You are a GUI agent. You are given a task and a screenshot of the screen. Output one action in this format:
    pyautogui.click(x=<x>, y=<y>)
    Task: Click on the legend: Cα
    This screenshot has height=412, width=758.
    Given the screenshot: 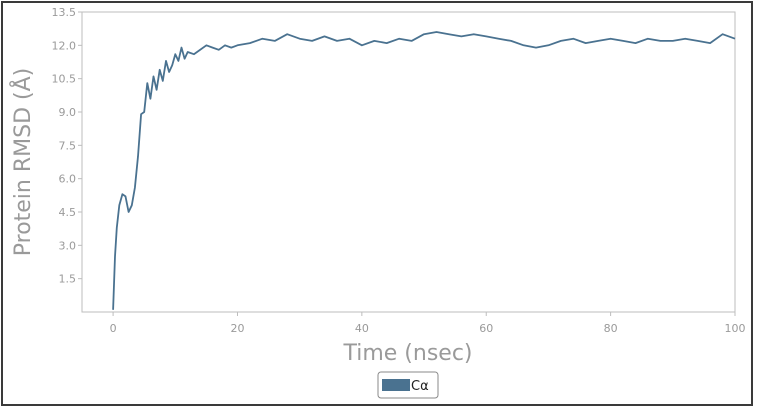 What is the action you would take?
    pyautogui.click(x=408, y=385)
    